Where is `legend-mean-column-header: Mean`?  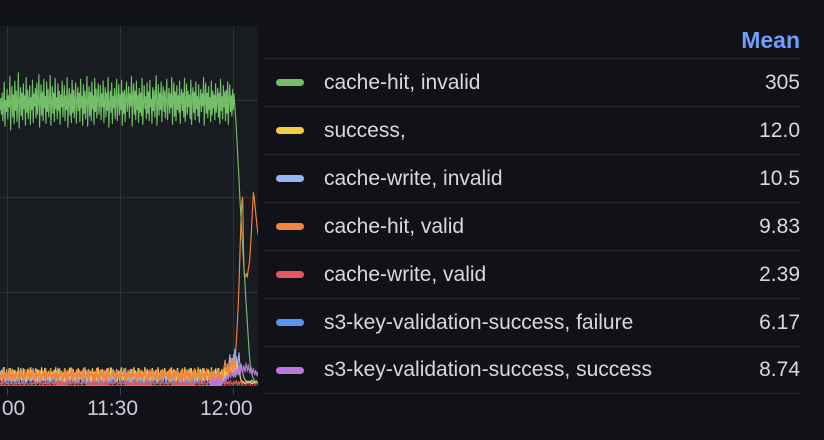 legend-mean-column-header: Mean is located at coordinates (770, 40).